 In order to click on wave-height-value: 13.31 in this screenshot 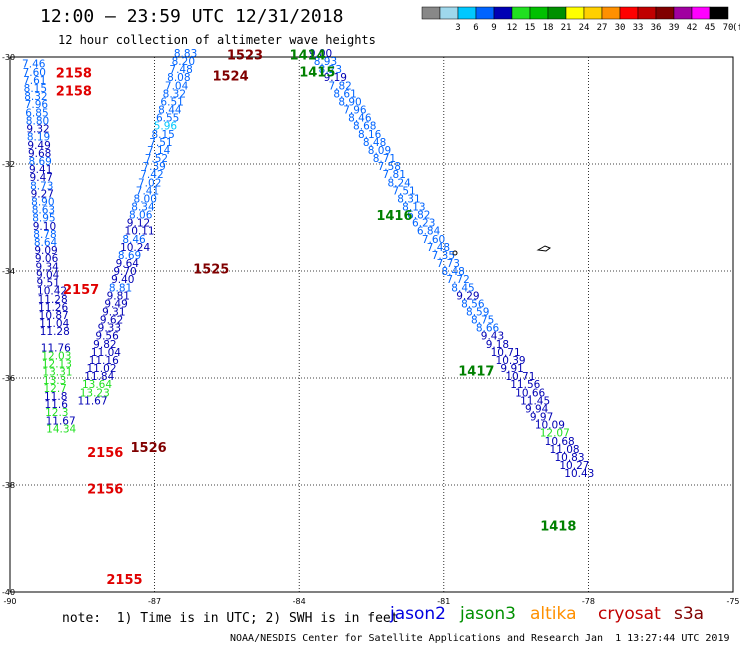, I will do `click(57, 373)`.